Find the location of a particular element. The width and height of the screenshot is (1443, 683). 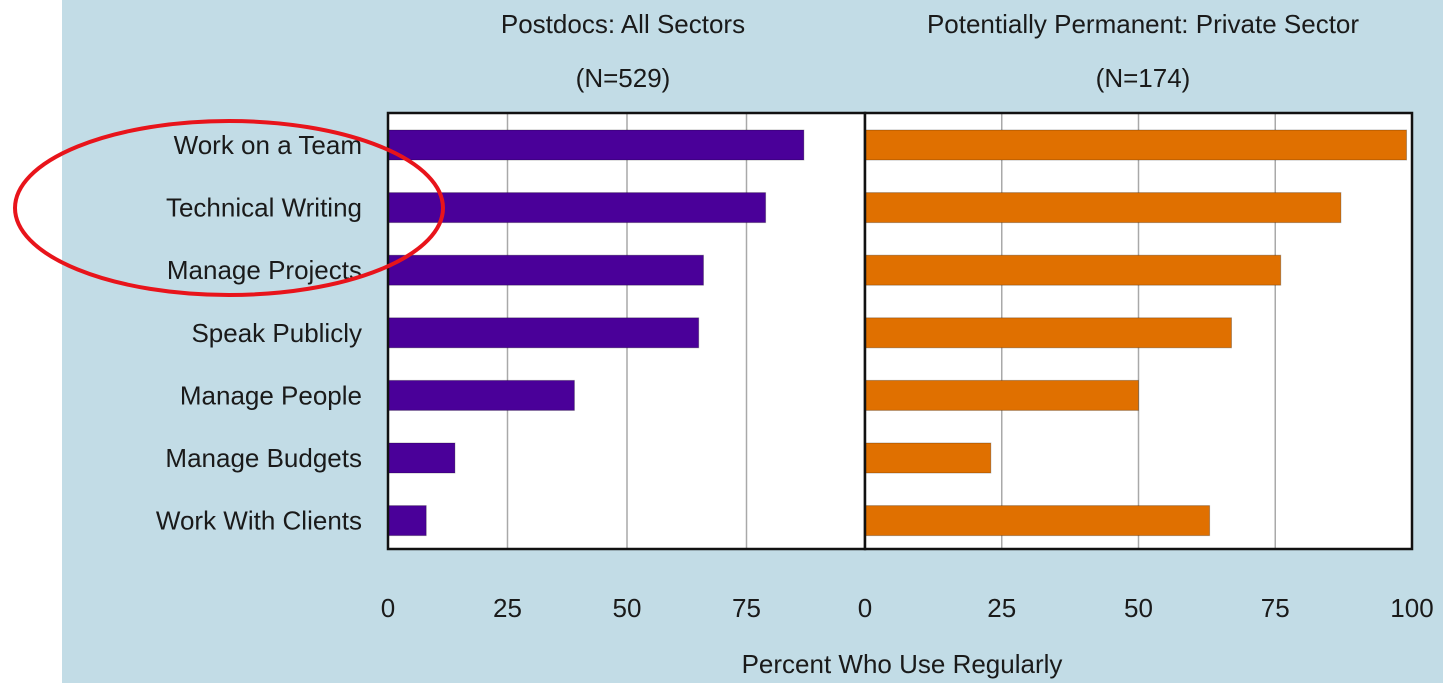

category-label: Manage Projects is located at coordinates (264, 270).